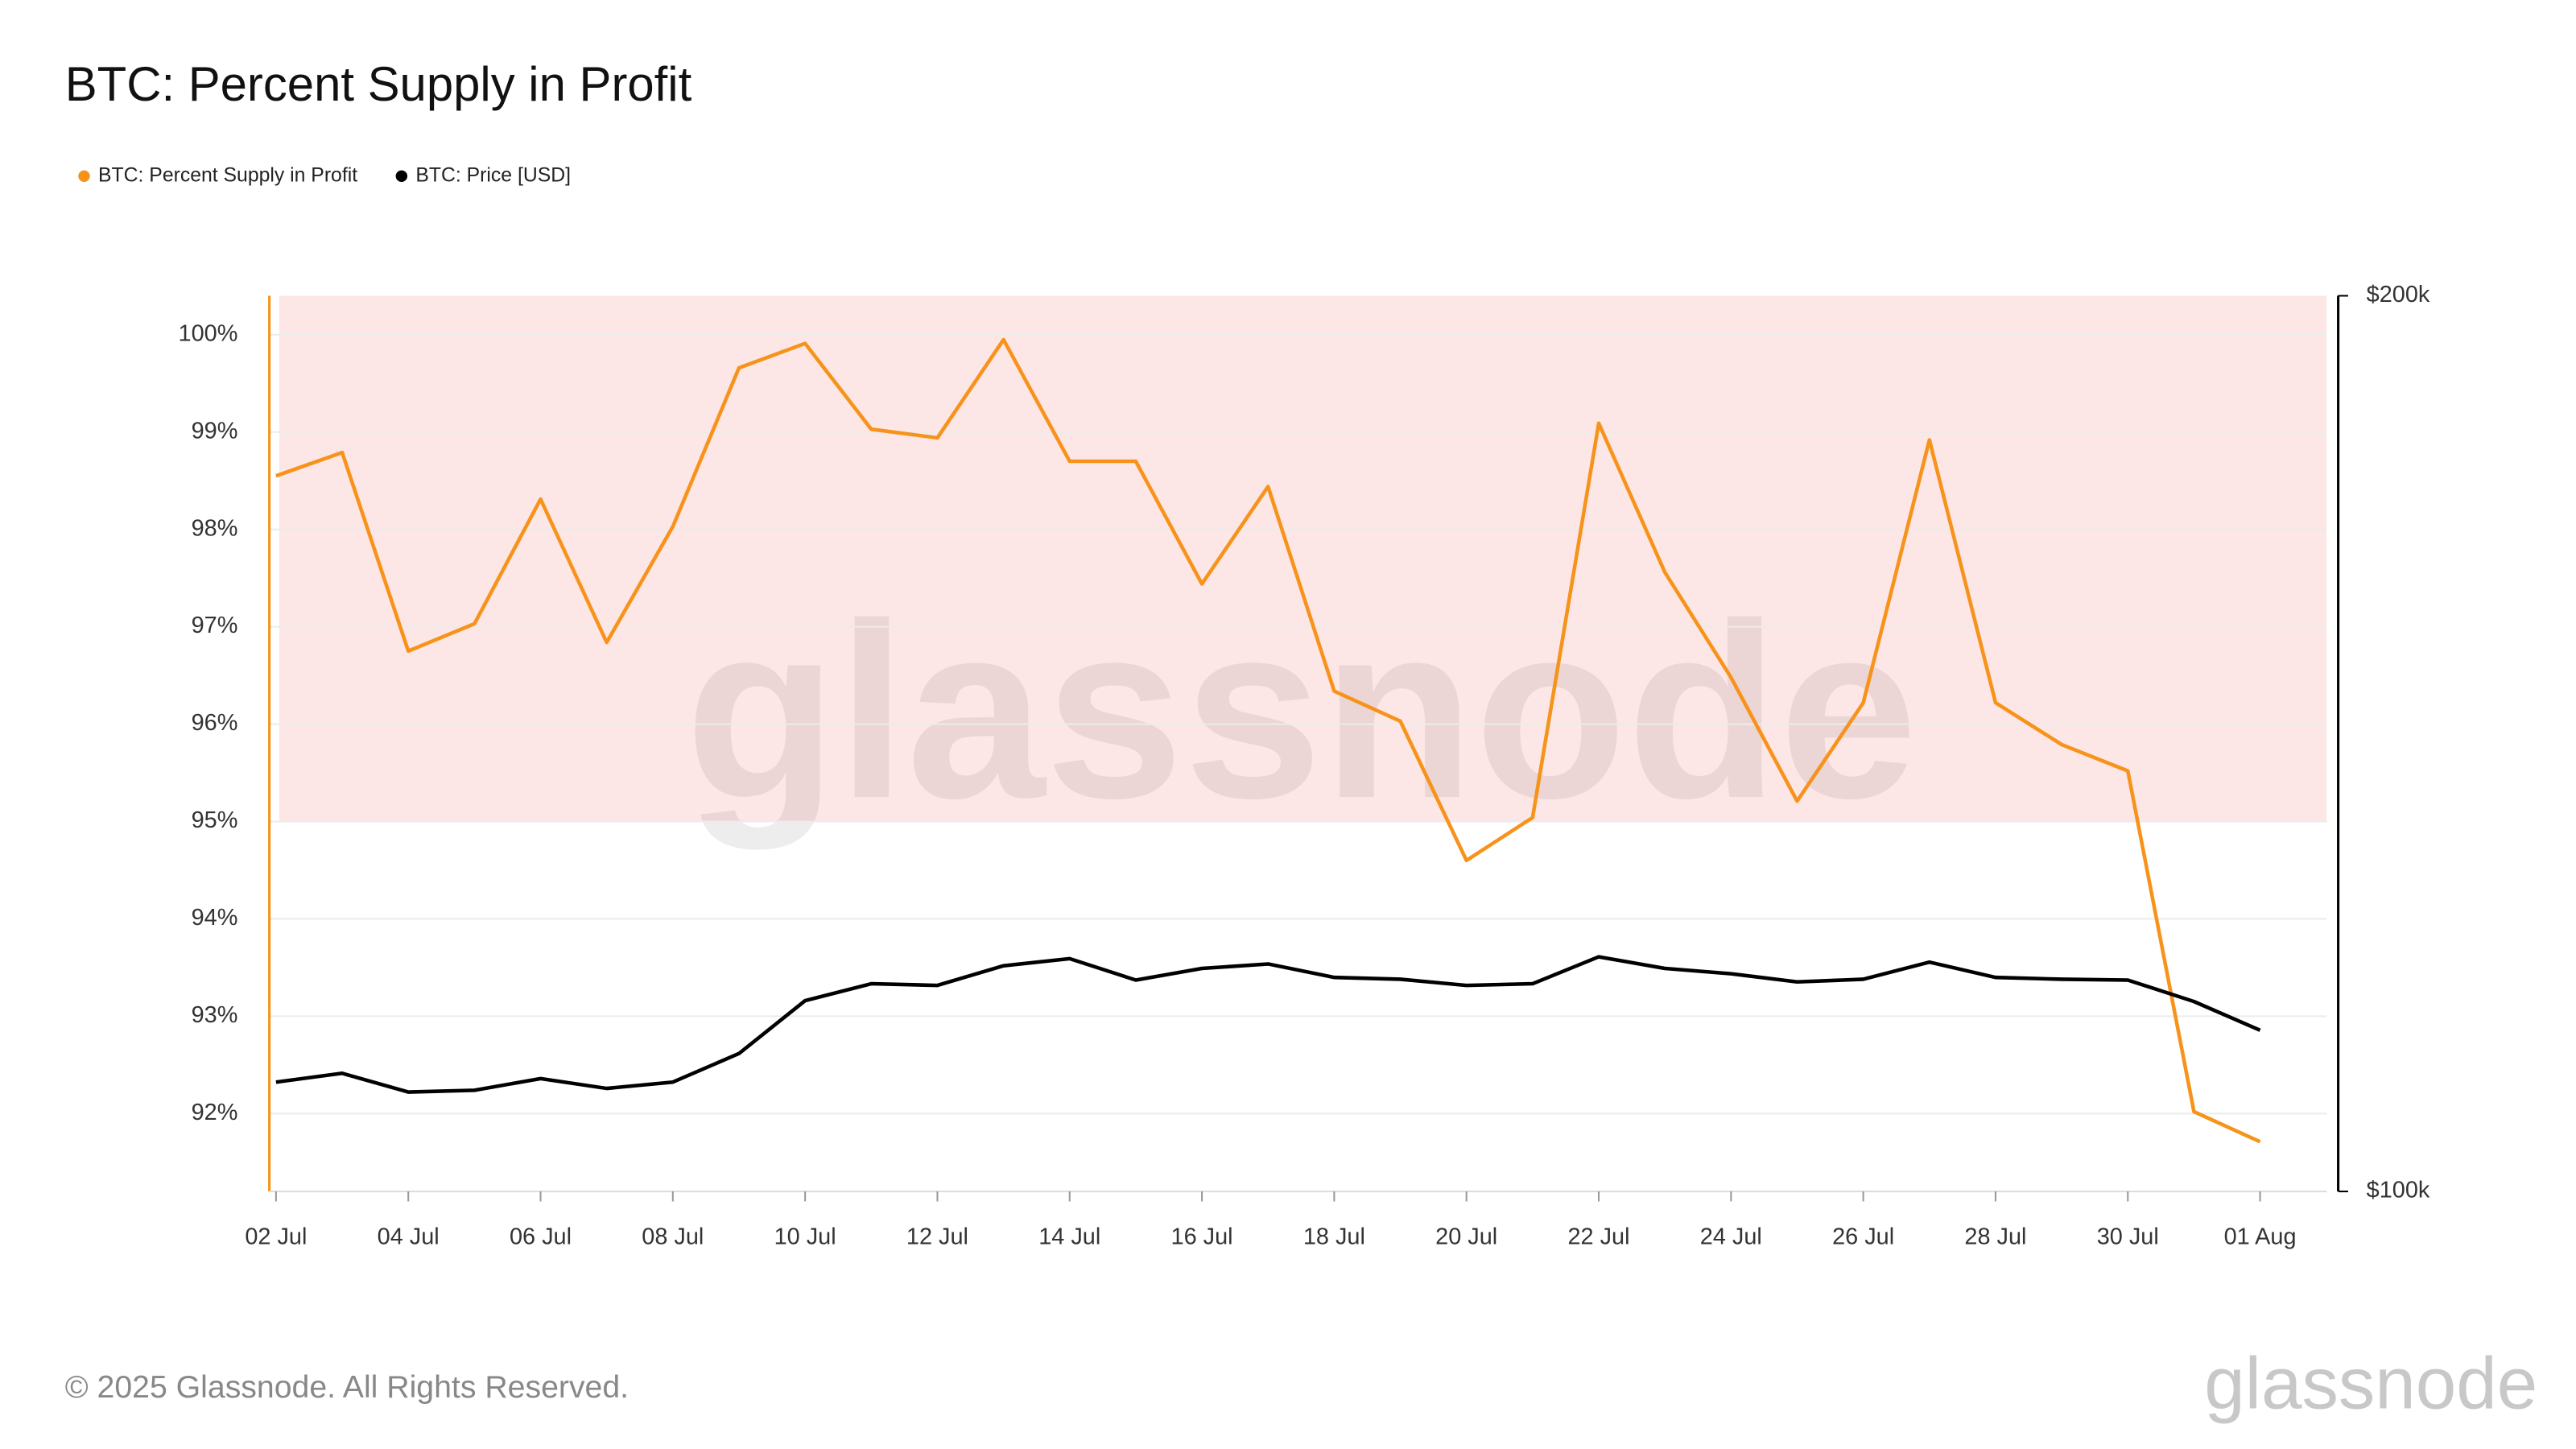 Image resolution: width=2576 pixels, height=1449 pixels. What do you see at coordinates (493, 175) in the screenshot?
I see `legend-label: BTC: Price [USD]` at bounding box center [493, 175].